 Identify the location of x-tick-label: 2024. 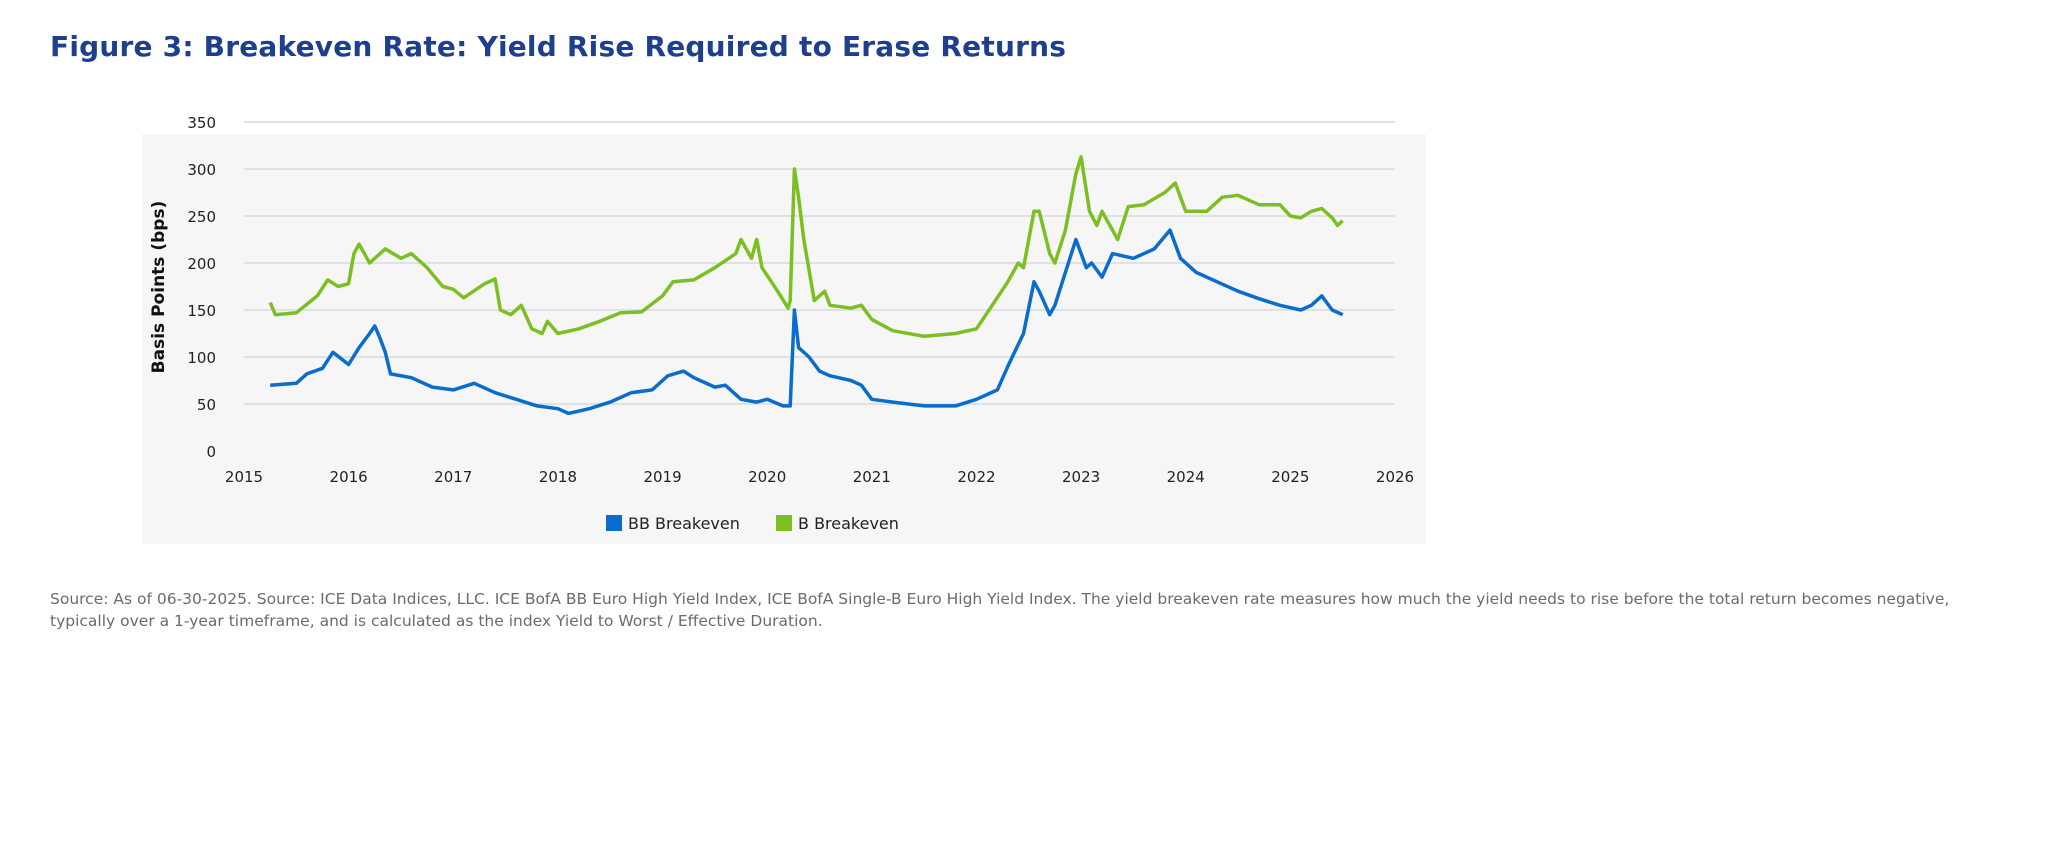
(1186, 477).